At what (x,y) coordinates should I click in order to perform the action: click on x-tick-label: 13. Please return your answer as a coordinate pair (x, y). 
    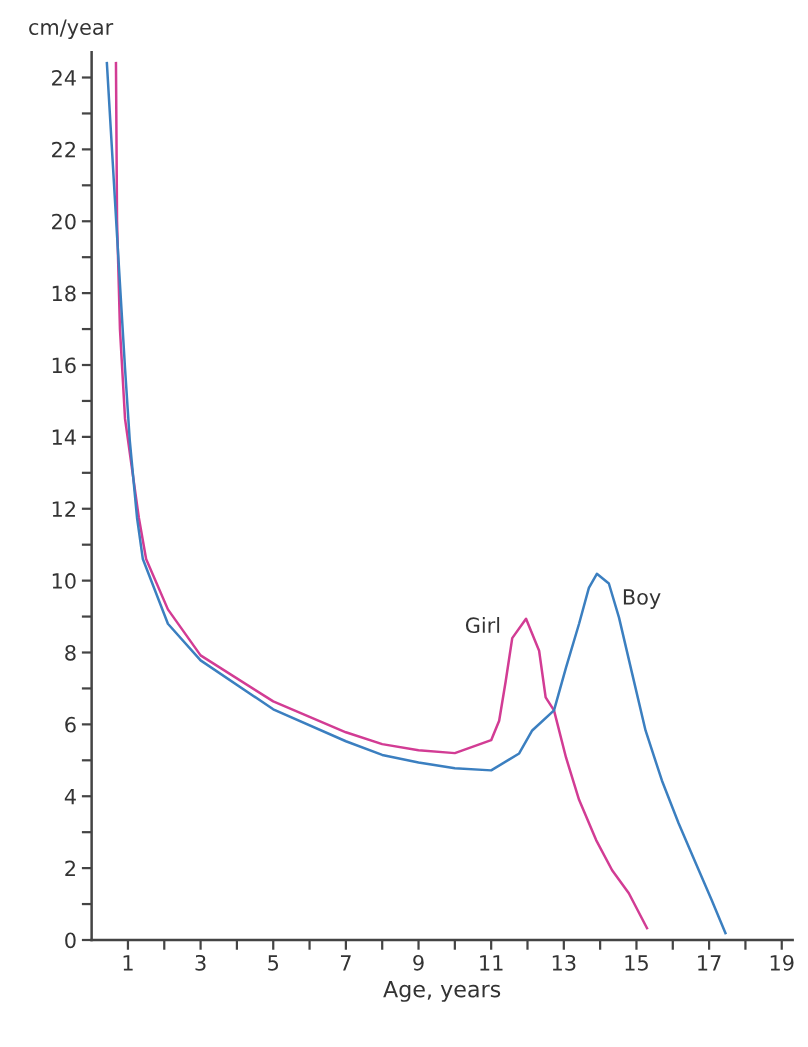
    Looking at the image, I should click on (564, 962).